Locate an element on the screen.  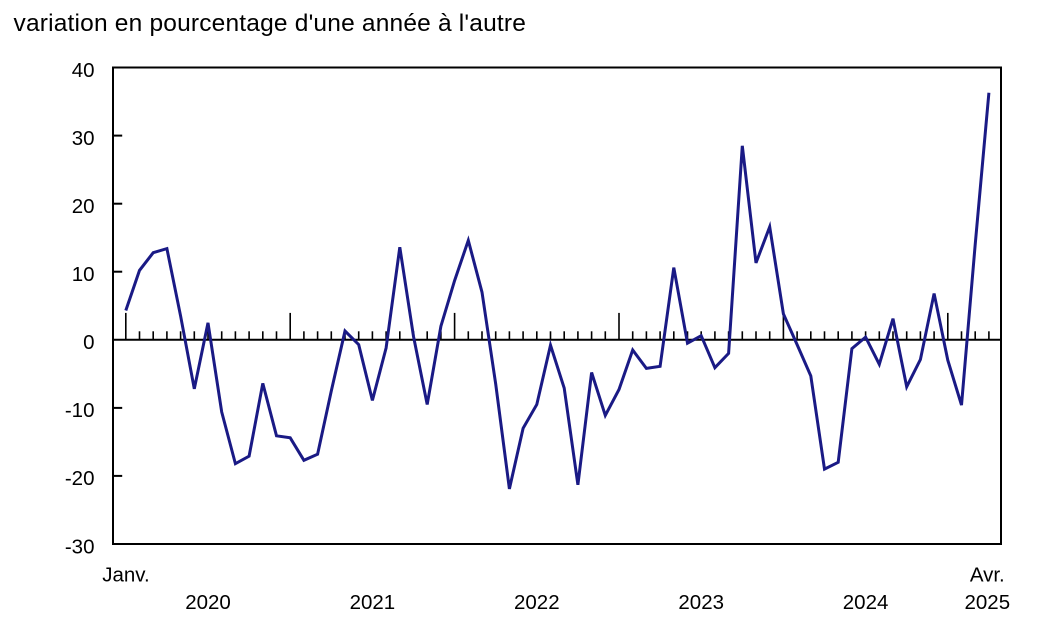
svg-text: 2025 is located at coordinates (987, 602).